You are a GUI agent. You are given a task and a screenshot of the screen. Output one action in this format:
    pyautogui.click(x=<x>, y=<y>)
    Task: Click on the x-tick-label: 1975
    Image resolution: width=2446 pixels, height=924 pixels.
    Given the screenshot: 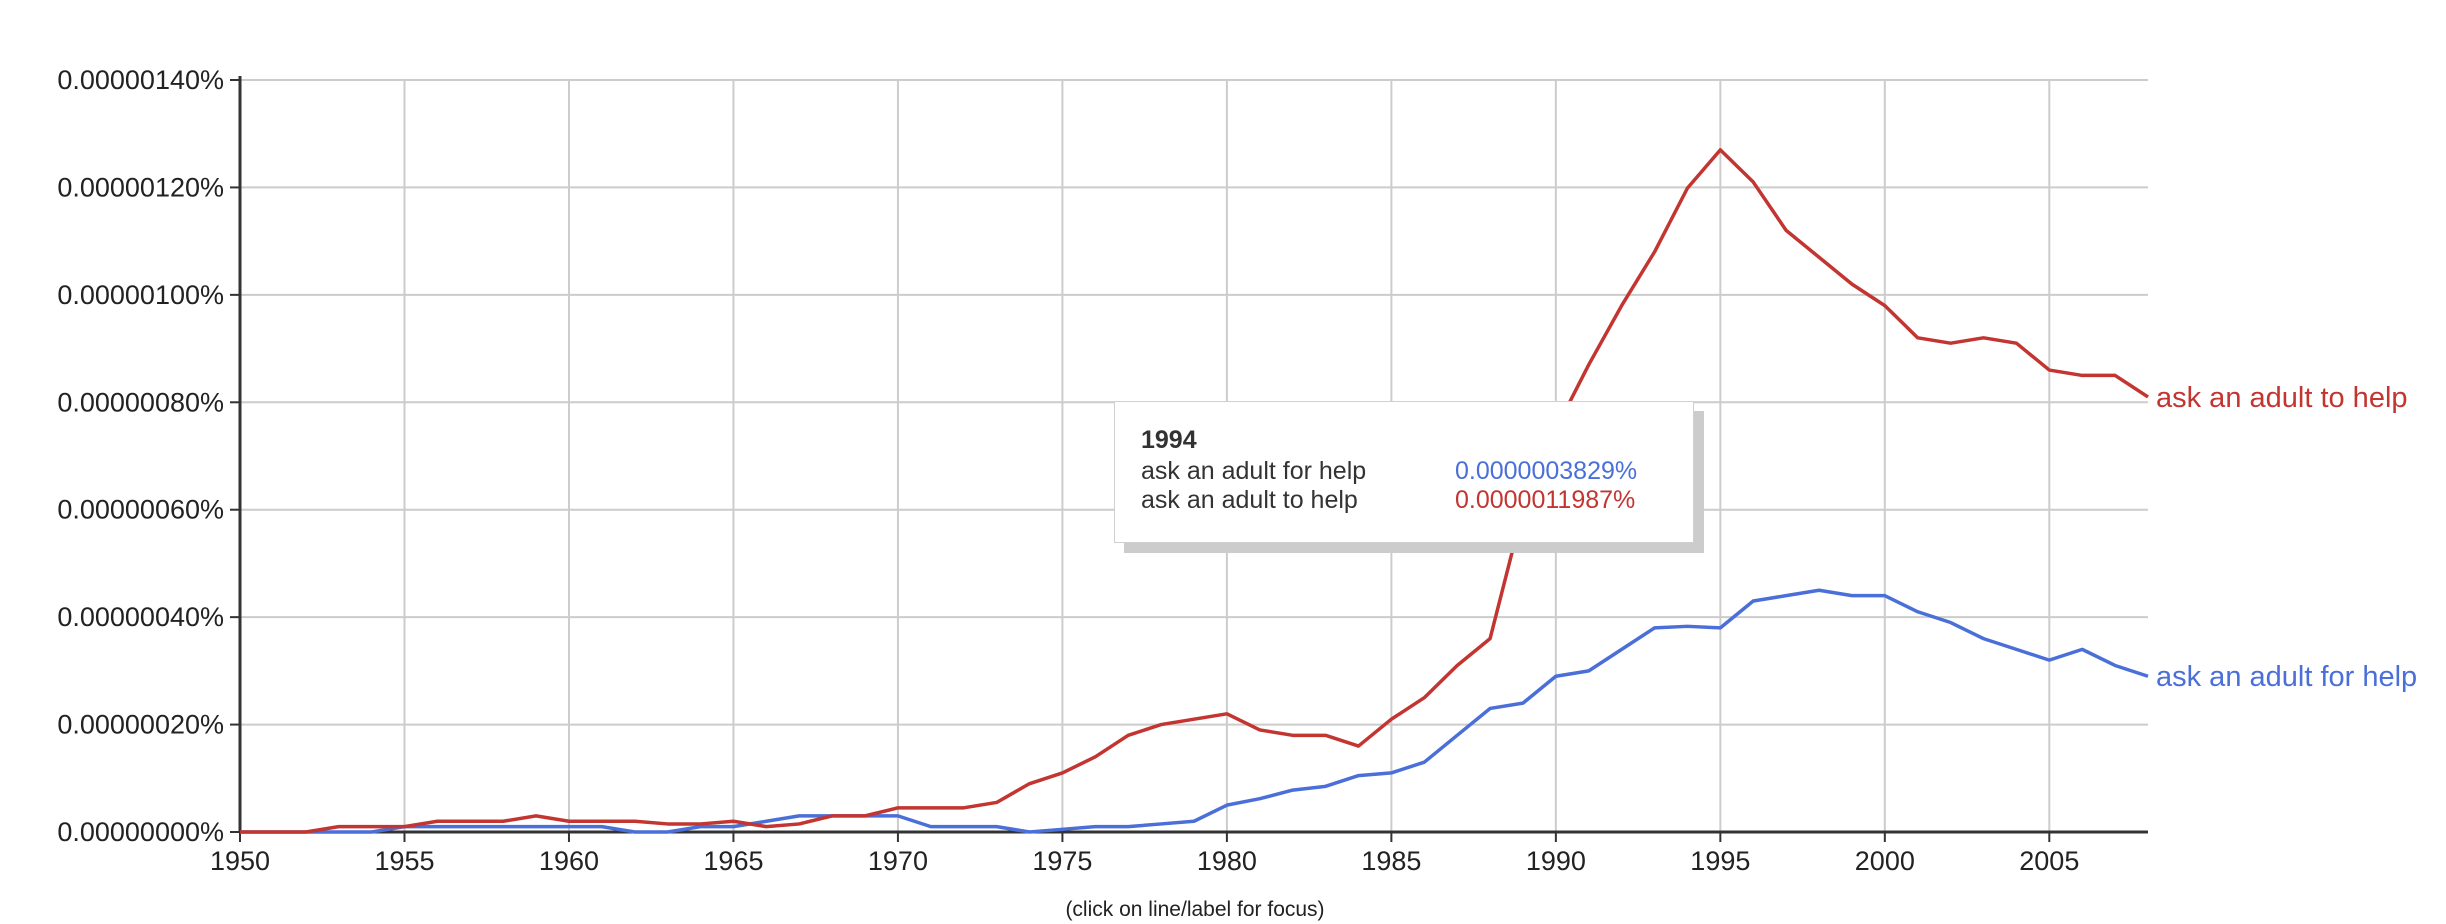 What is the action you would take?
    pyautogui.click(x=1062, y=861)
    